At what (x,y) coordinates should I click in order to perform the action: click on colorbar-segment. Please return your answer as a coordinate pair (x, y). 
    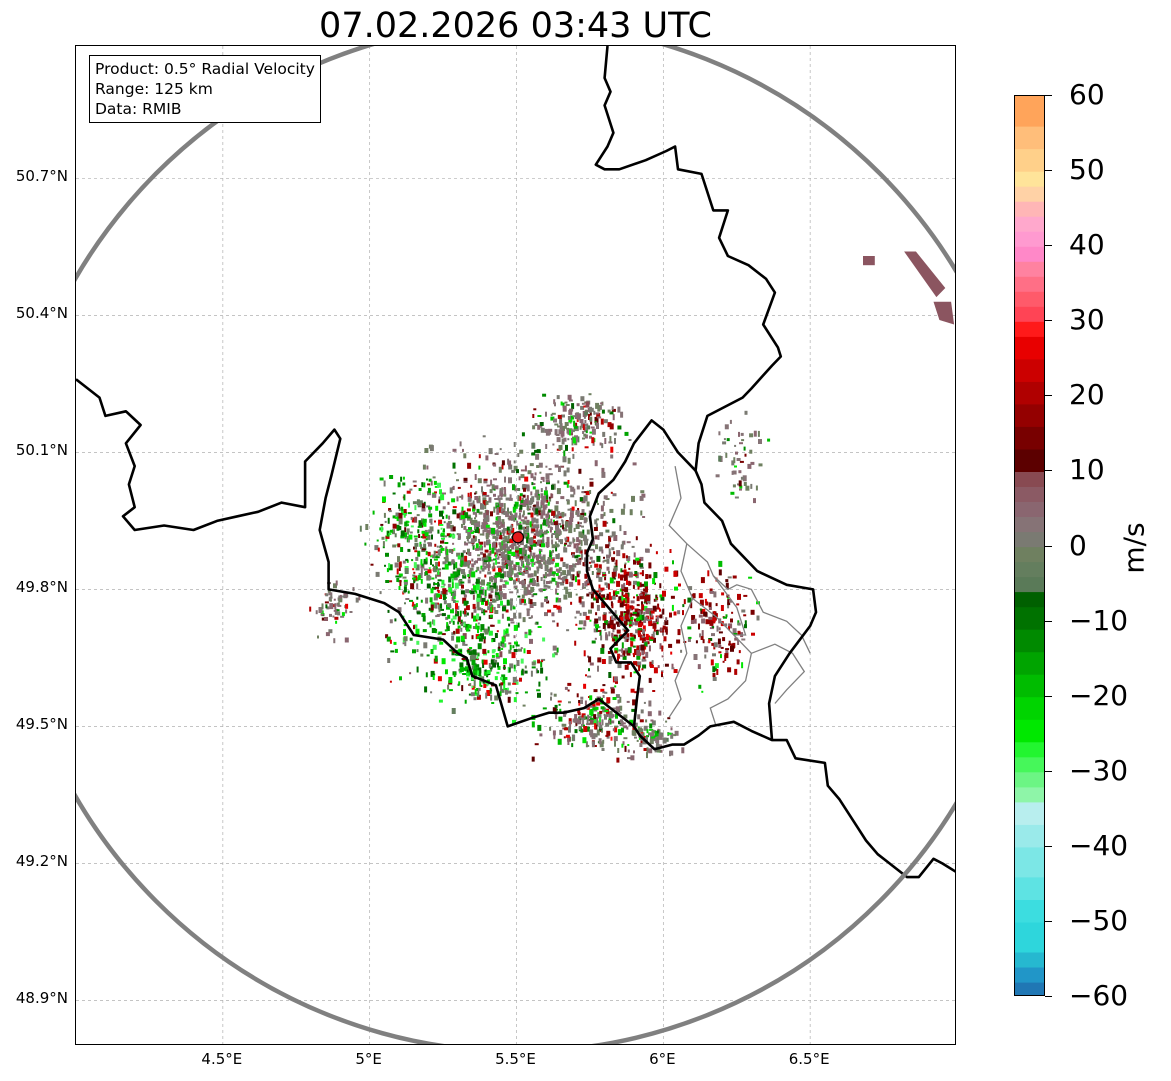
    Looking at the image, I should click on (1029, 415).